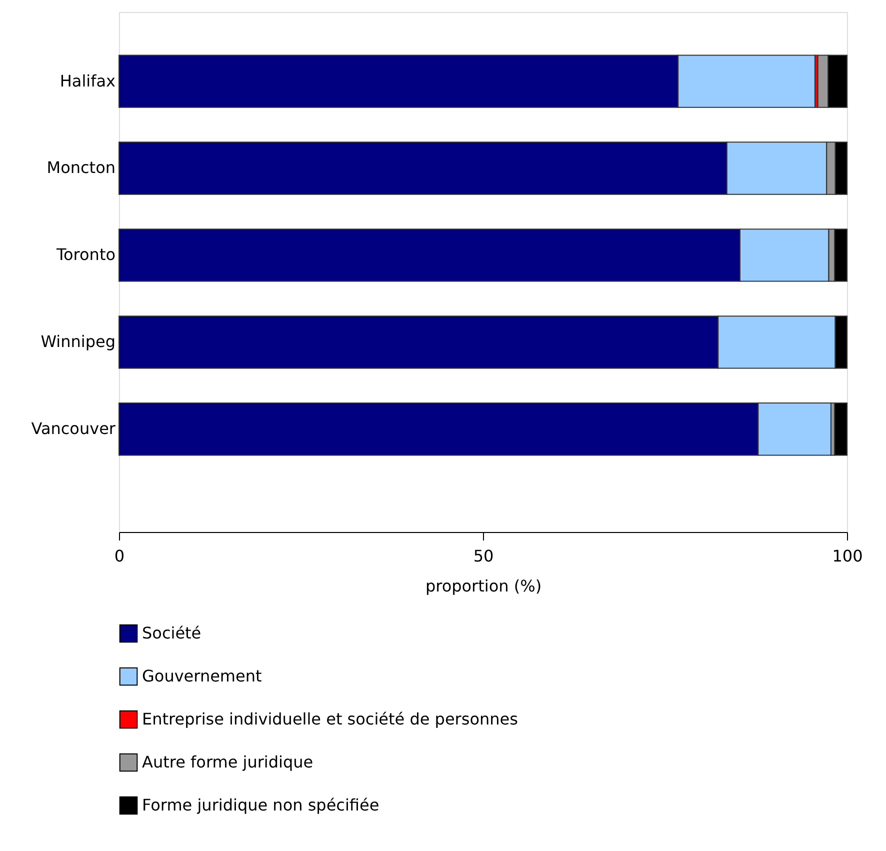 Image resolution: width=886 pixels, height=851 pixels. What do you see at coordinates (847, 556) in the screenshot?
I see `x-tick-label: 100` at bounding box center [847, 556].